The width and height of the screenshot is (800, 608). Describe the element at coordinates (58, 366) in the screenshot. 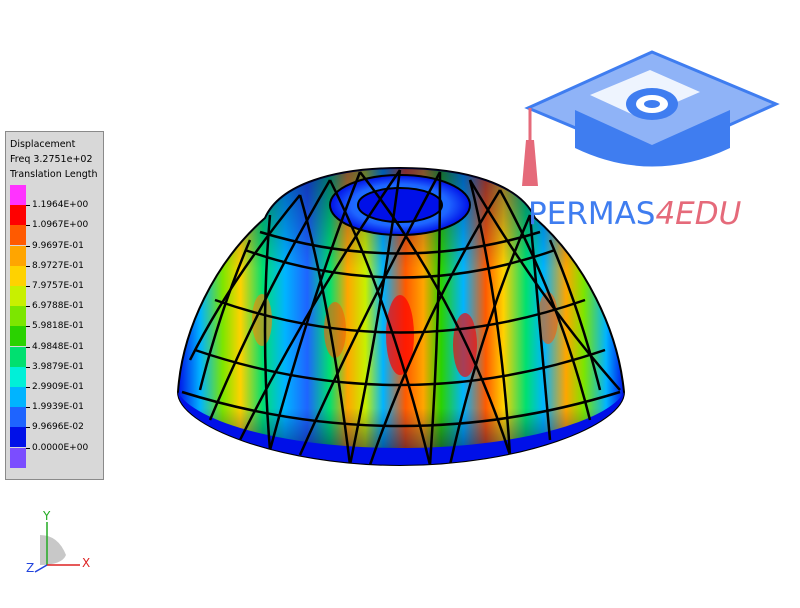

I see `legend-value-label: 3.9879E-01` at that location.